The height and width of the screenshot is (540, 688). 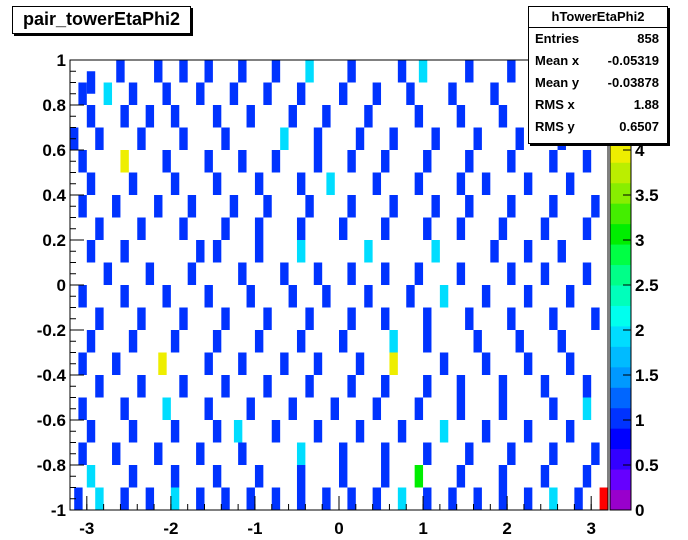 I want to click on stats-meanx-label: Mean x, so click(x=557, y=60).